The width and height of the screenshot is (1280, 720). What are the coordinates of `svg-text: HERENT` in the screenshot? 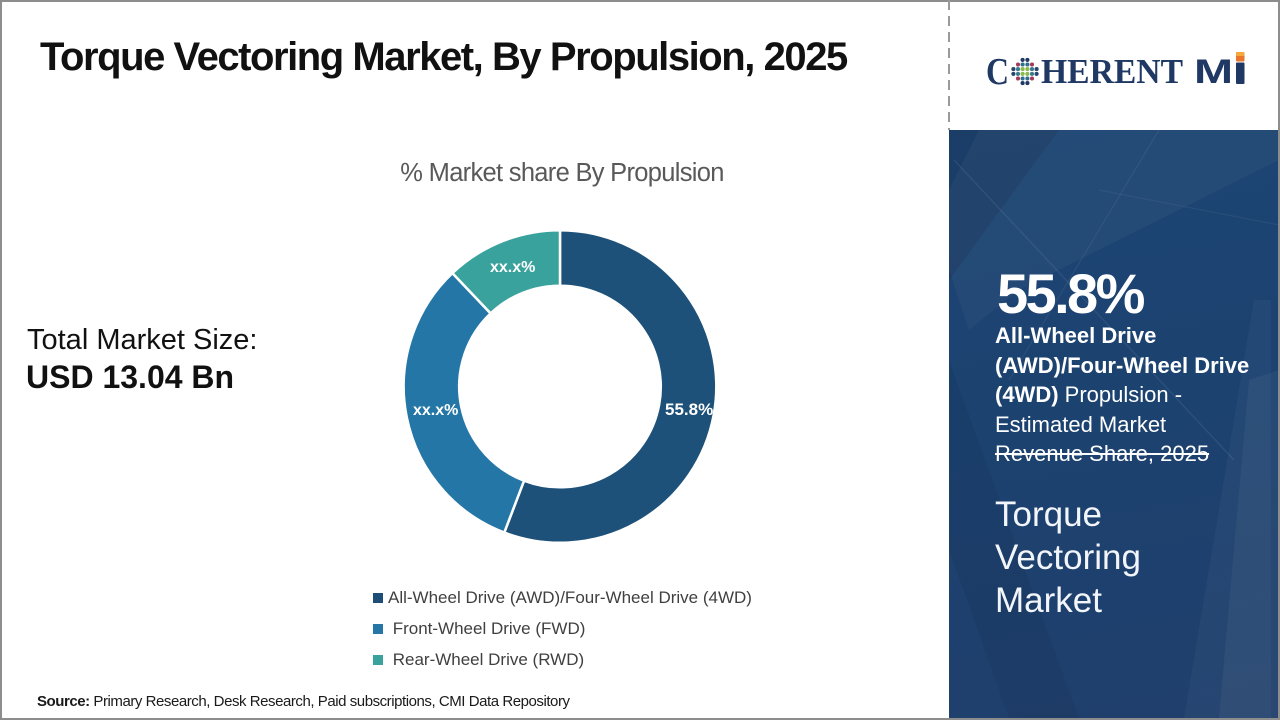 It's located at (1112, 71).